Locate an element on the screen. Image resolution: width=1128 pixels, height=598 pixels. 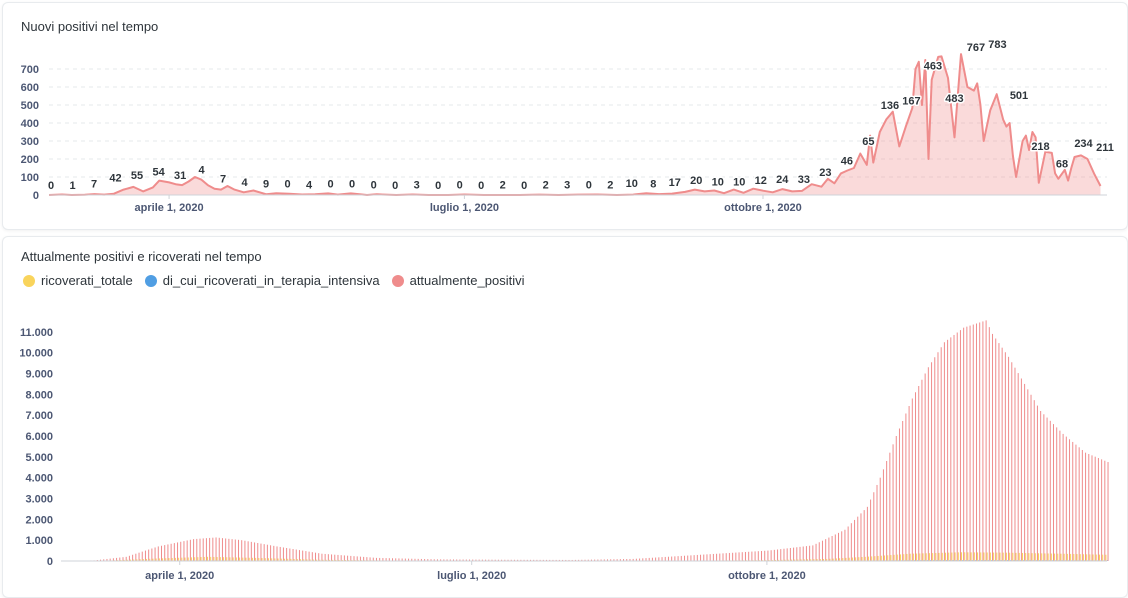
legend-item-ricoverati-totale: ricoverati_totale is located at coordinates (78, 280).